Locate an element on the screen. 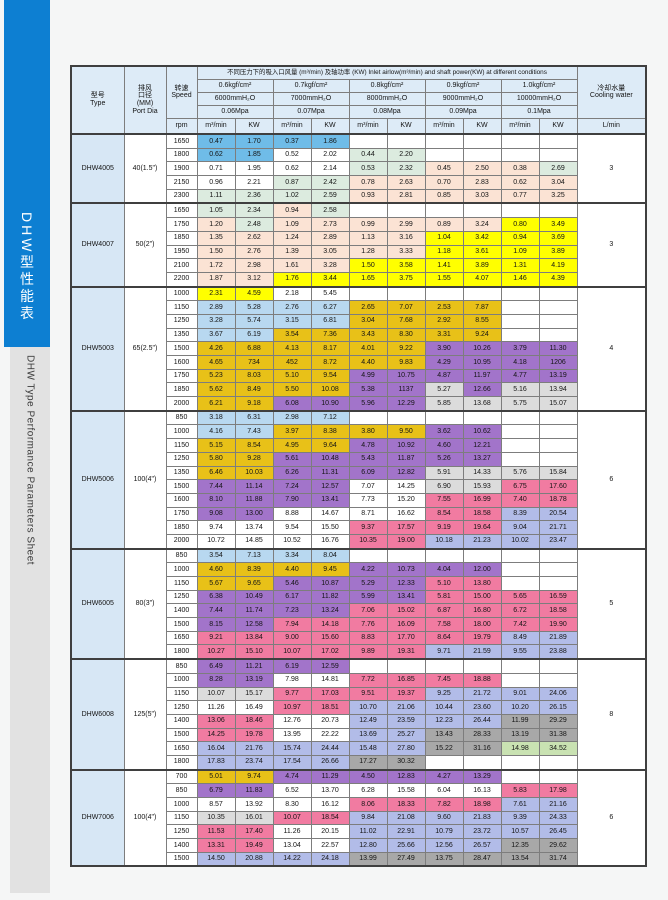  table-row: DHW6005 80(3") 850 3.54 7.13 3.34 8.04 5 is located at coordinates (358, 603).